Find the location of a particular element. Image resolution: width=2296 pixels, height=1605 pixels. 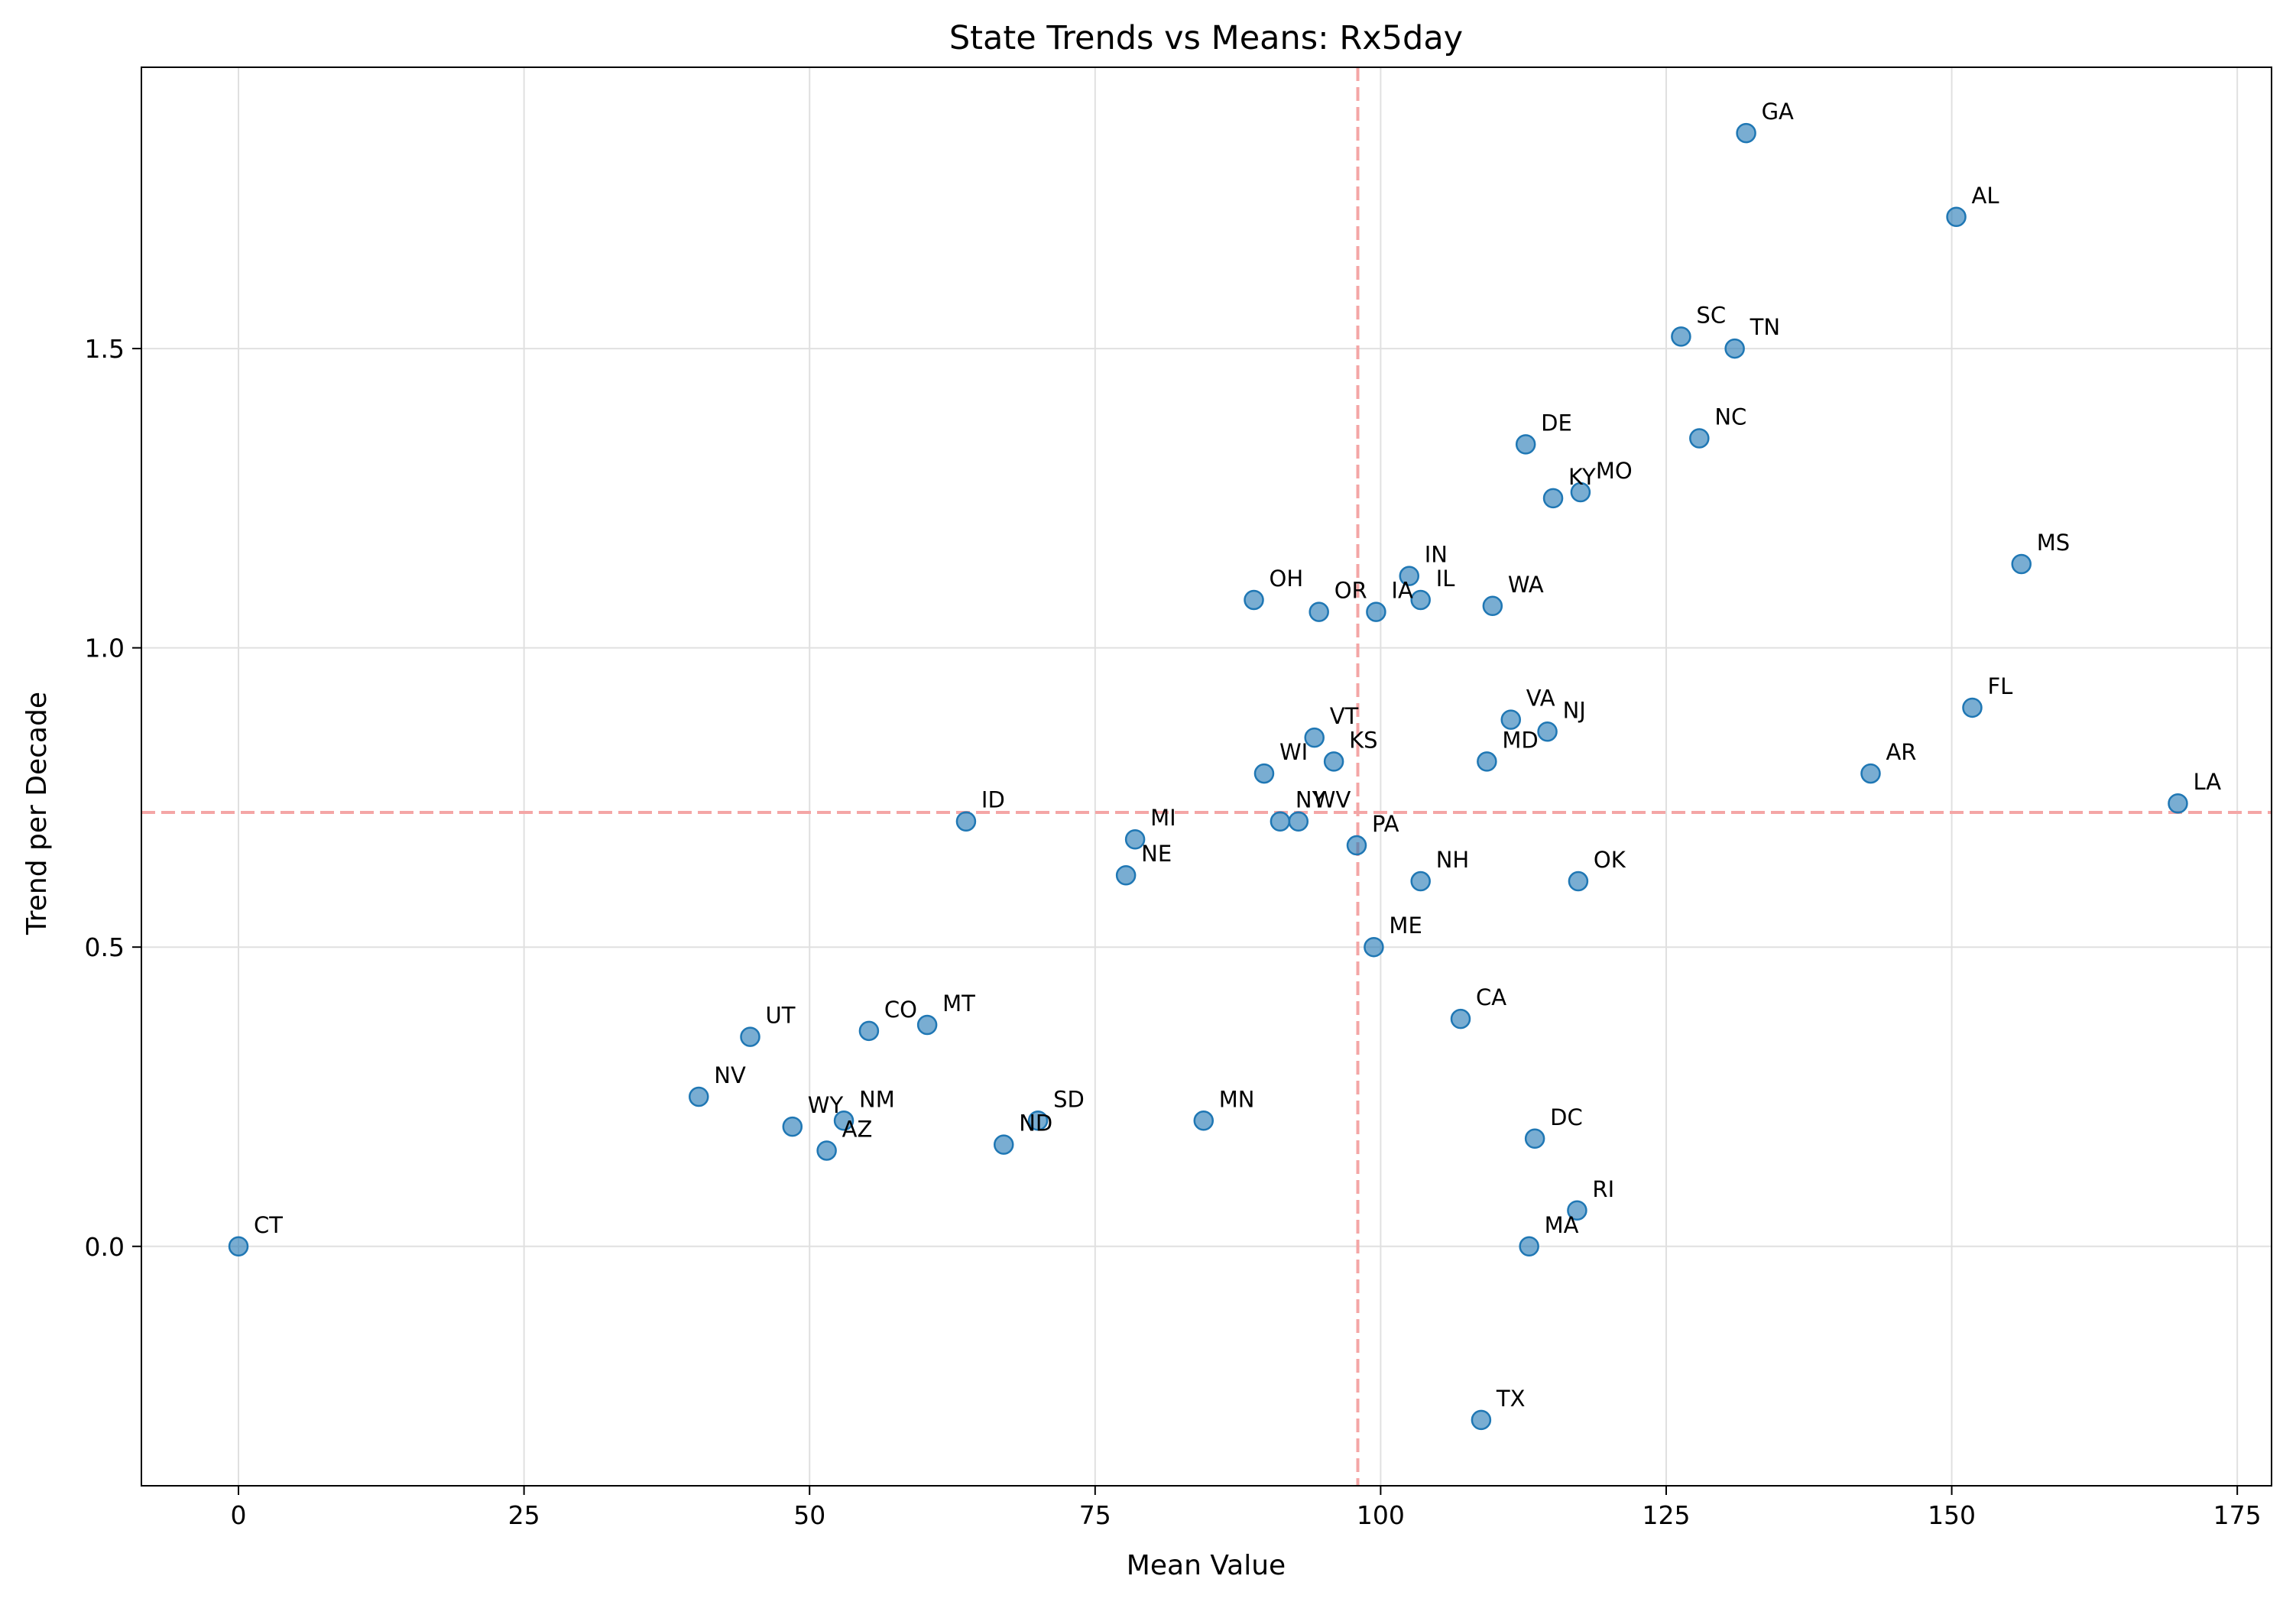

point-label: WI is located at coordinates (1293, 752).